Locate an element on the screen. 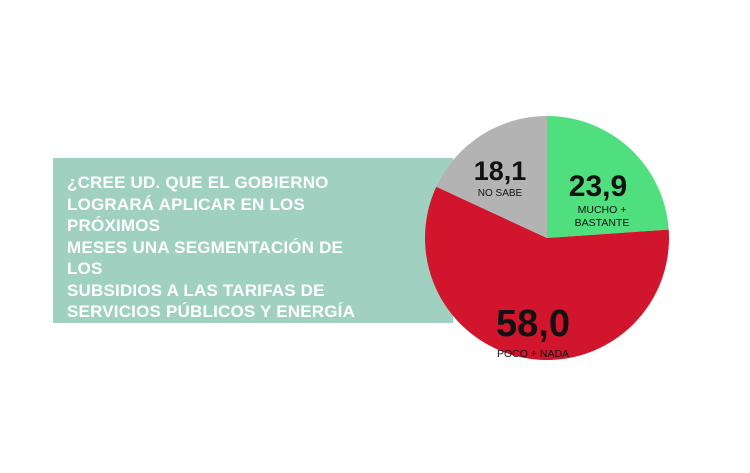 The height and width of the screenshot is (473, 750). pie-value-poco-nada: 58,0 is located at coordinates (533, 324).